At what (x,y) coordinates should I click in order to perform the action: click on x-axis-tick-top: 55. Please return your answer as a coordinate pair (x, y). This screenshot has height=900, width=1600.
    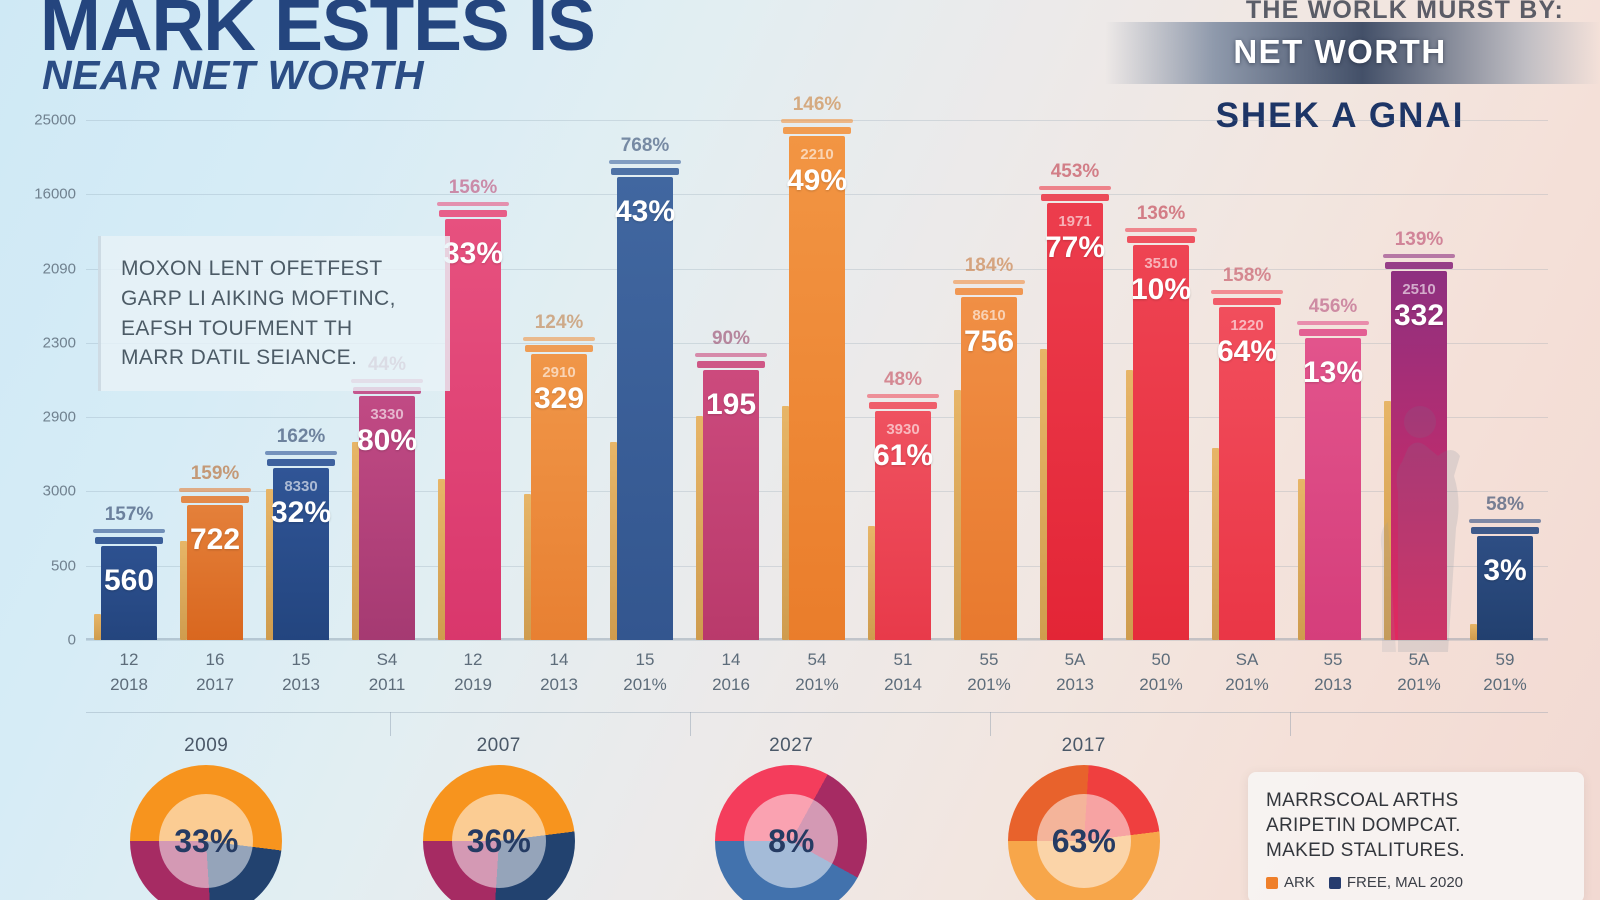
    Looking at the image, I should click on (989, 659).